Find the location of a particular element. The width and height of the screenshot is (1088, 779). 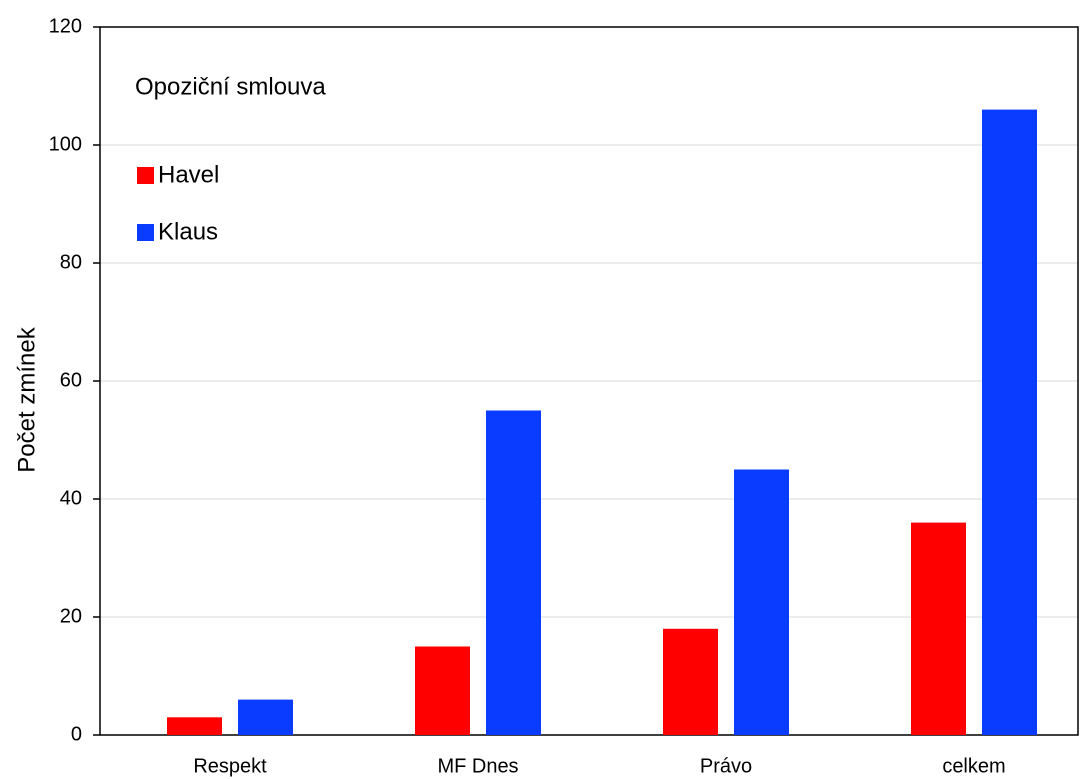

y-tick-label: 0 is located at coordinates (76, 734).